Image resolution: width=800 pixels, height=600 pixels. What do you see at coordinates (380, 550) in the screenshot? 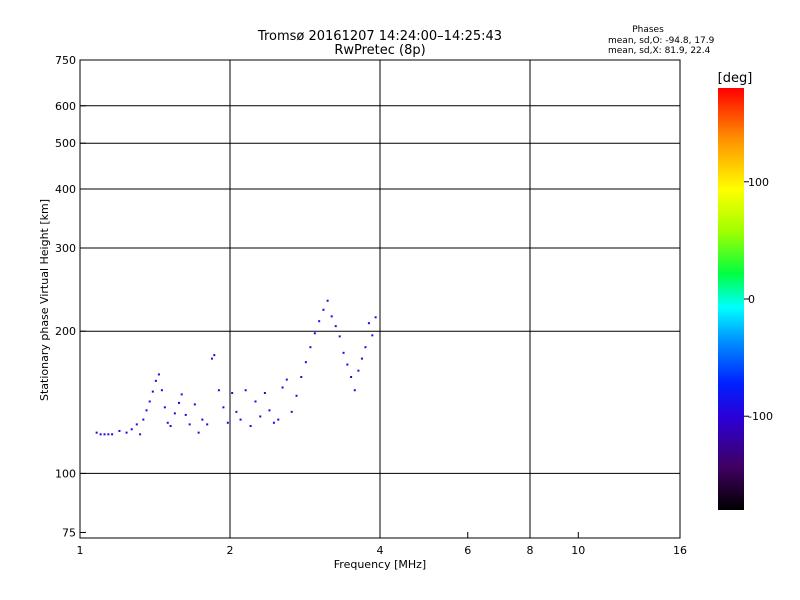
I see `x-tick-label: 4` at bounding box center [380, 550].